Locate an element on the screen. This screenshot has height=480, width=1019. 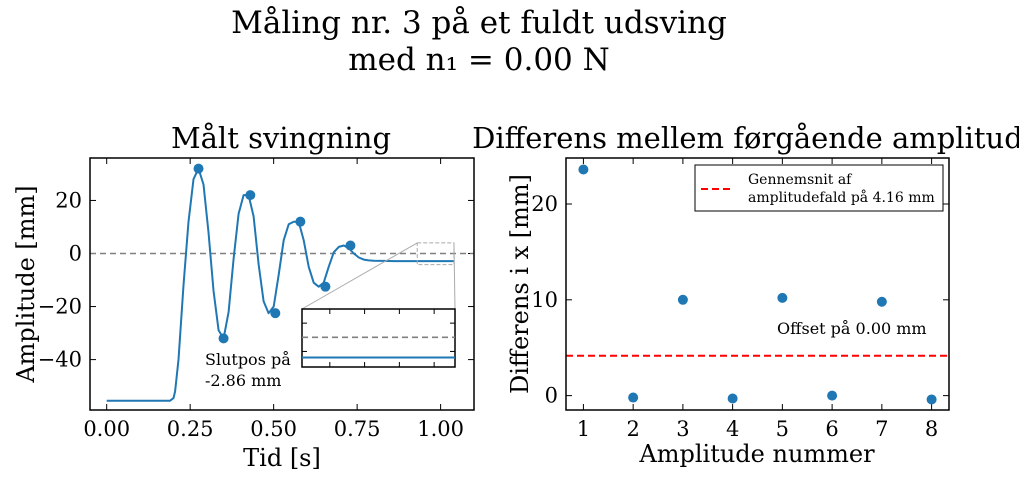
left-annotation-line2: -2.86 mm is located at coordinates (243, 380).